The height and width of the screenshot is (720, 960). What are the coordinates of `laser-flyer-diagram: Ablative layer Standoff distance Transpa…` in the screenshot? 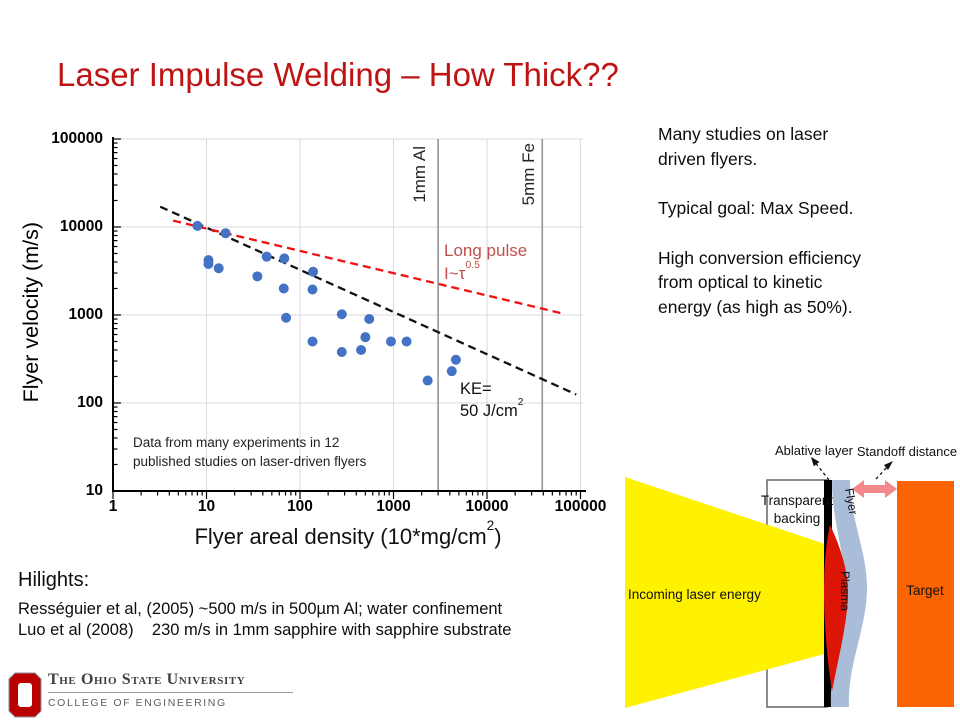 It's located at (791, 575).